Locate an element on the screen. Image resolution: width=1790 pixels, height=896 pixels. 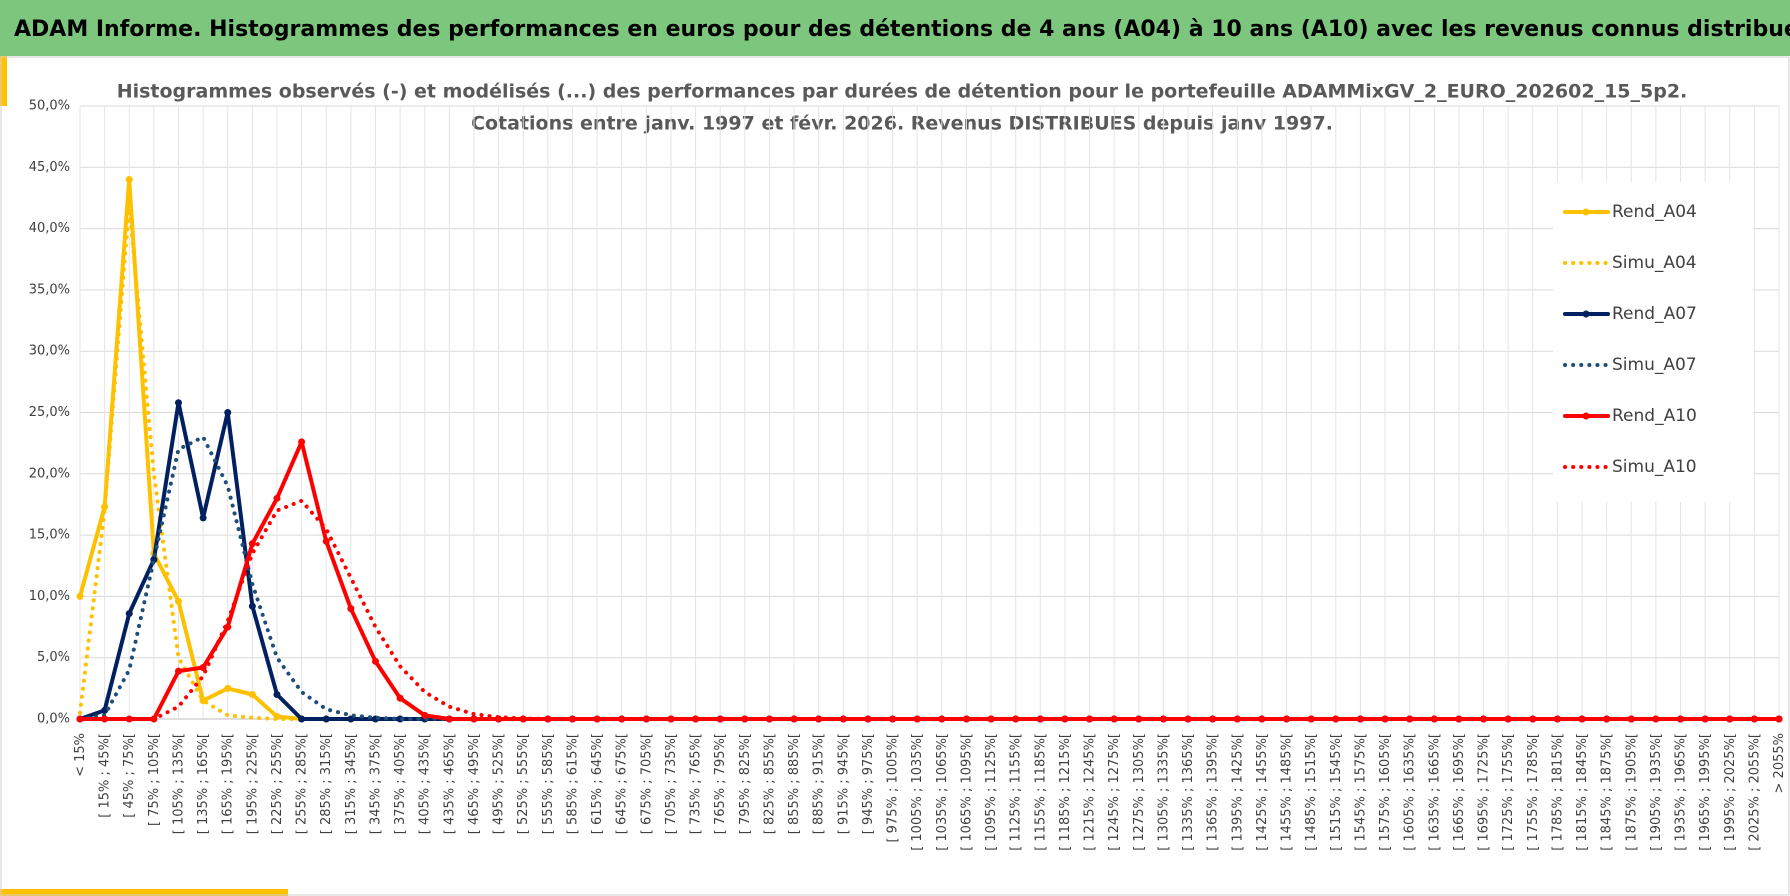
x-tick-label: [ 1245% ; 1275%[ is located at coordinates (1114, 792).